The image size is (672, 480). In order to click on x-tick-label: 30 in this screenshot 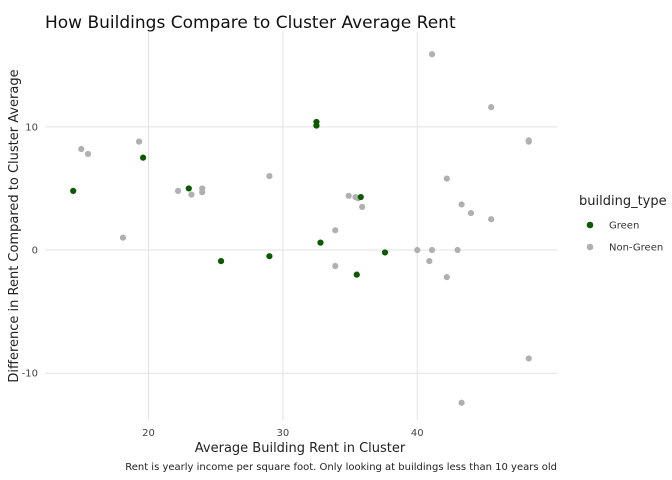, I will do `click(282, 433)`.